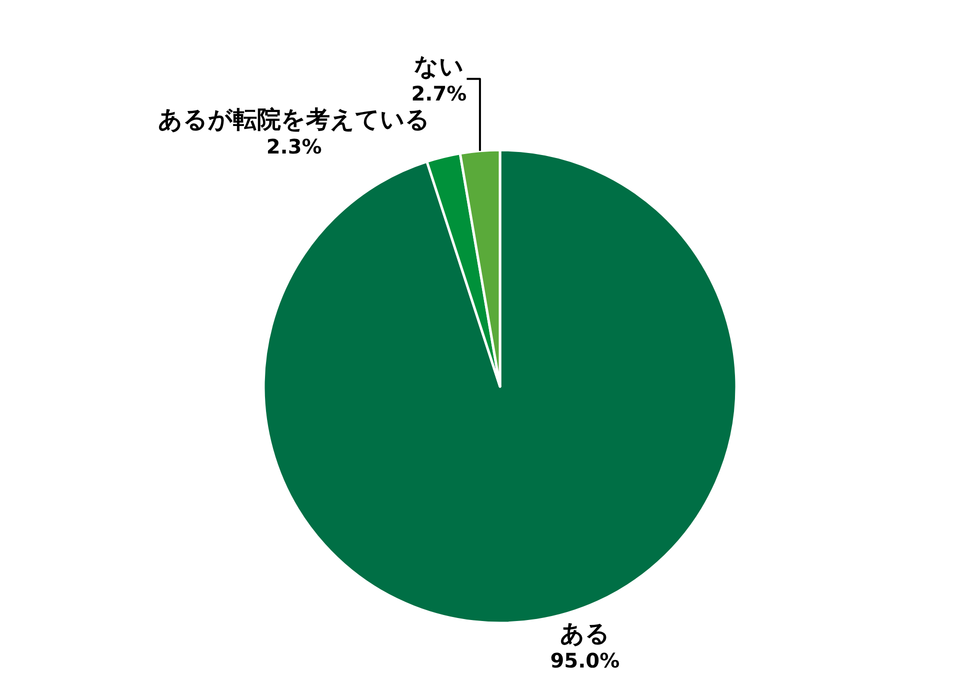 This screenshot has height=677, width=968. What do you see at coordinates (585, 633) in the screenshot?
I see `slice-label: ある` at bounding box center [585, 633].